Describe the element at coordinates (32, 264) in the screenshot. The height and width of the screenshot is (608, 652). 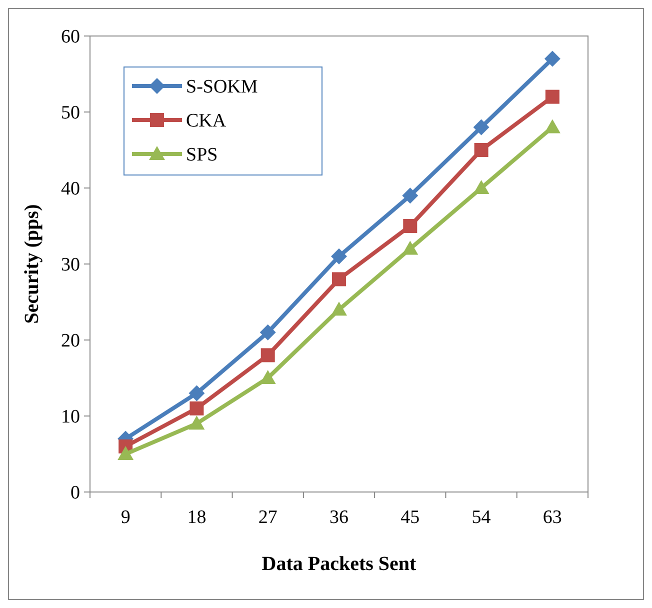
I see `y-axis-title: Security (pps)` at that location.